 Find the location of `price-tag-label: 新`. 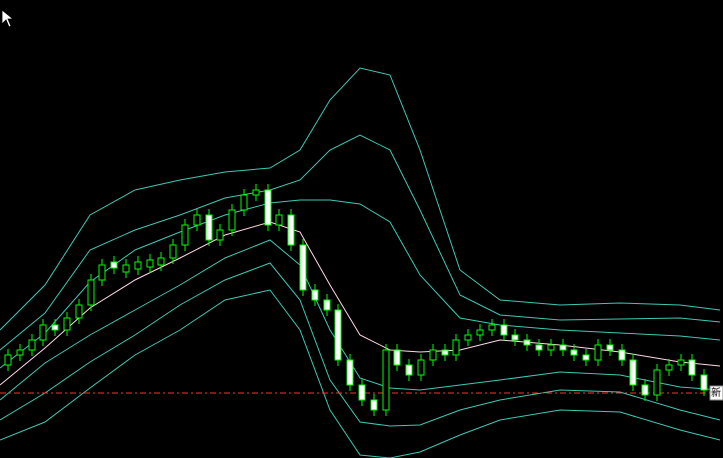

price-tag-label: 新 is located at coordinates (716, 392).